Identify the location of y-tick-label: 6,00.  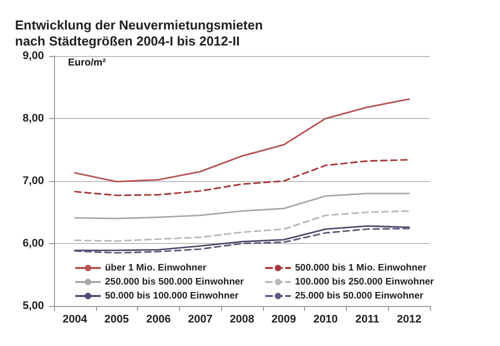
(33, 244).